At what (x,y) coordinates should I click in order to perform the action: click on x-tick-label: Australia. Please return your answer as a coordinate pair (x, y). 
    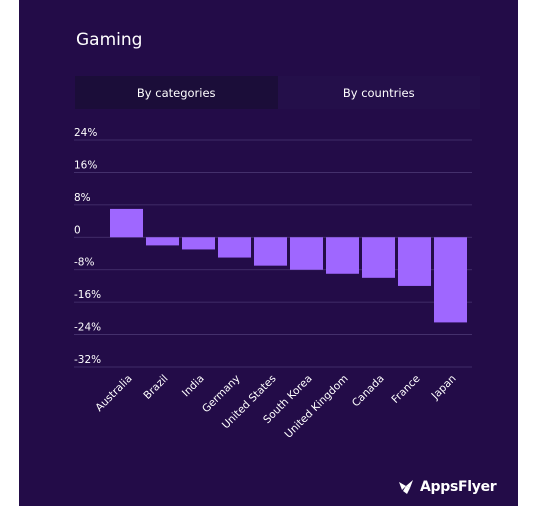
    Looking at the image, I should click on (113, 393).